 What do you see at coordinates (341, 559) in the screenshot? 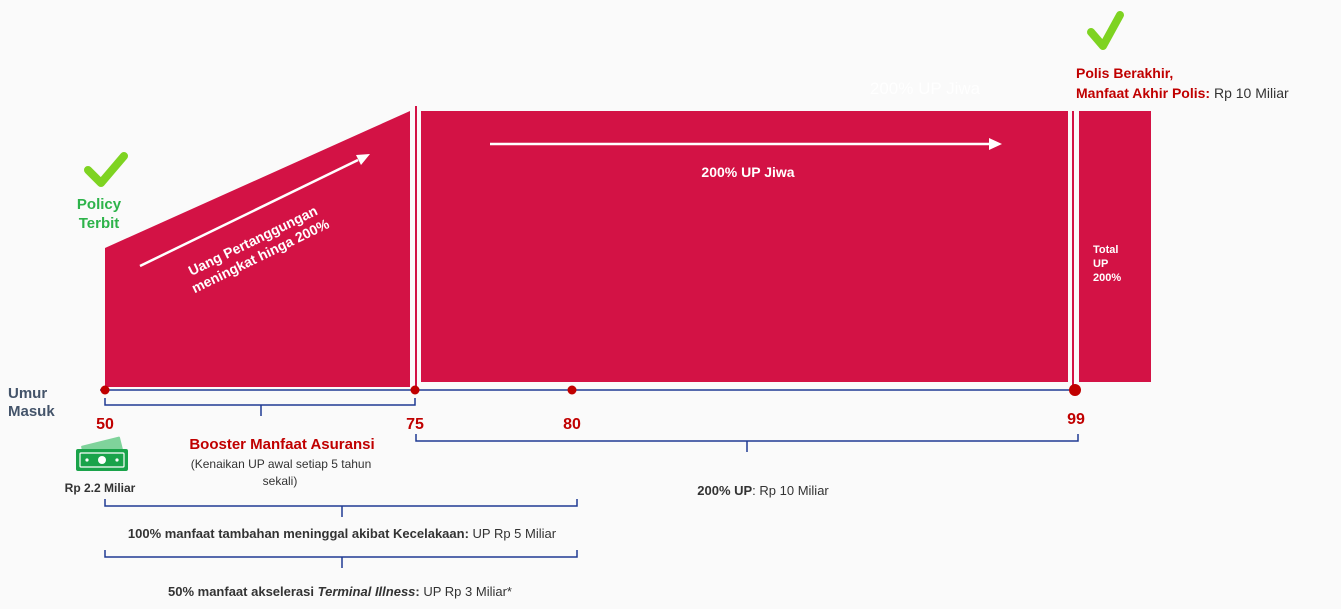
I see `bracket-terminal` at bounding box center [341, 559].